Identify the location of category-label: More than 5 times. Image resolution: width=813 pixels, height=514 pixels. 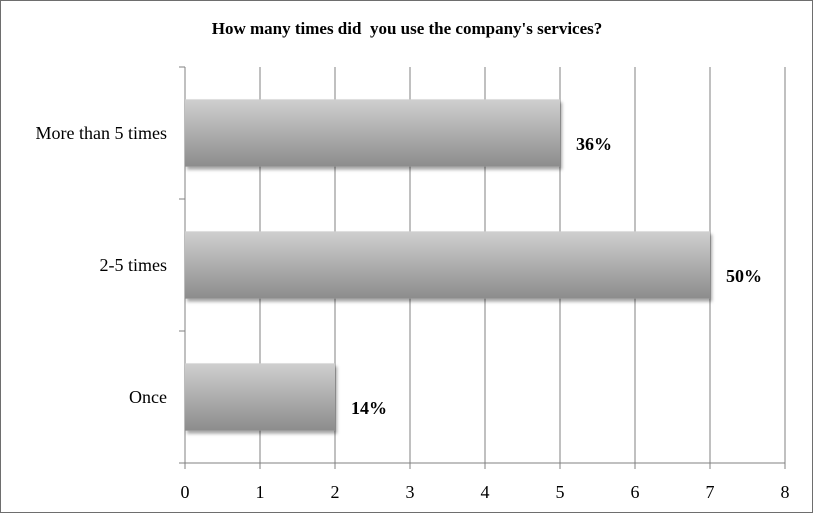
(101, 133).